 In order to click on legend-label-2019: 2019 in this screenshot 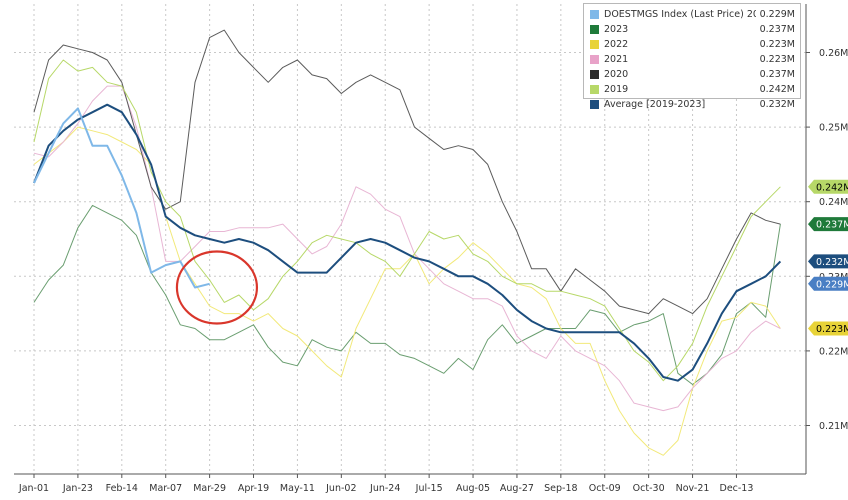, I will do `click(616, 89)`.